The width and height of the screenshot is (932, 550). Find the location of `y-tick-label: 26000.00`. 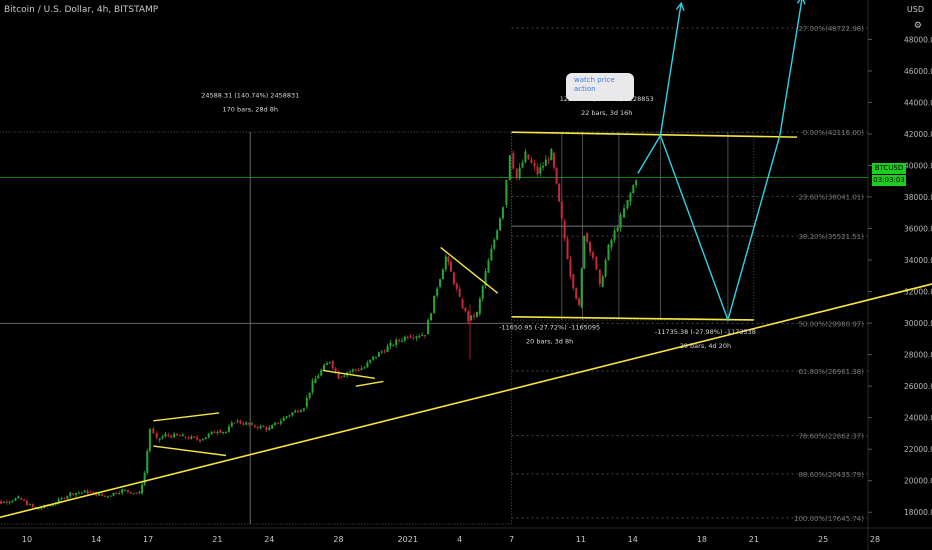

y-tick-label: 26000.00 is located at coordinates (918, 386).